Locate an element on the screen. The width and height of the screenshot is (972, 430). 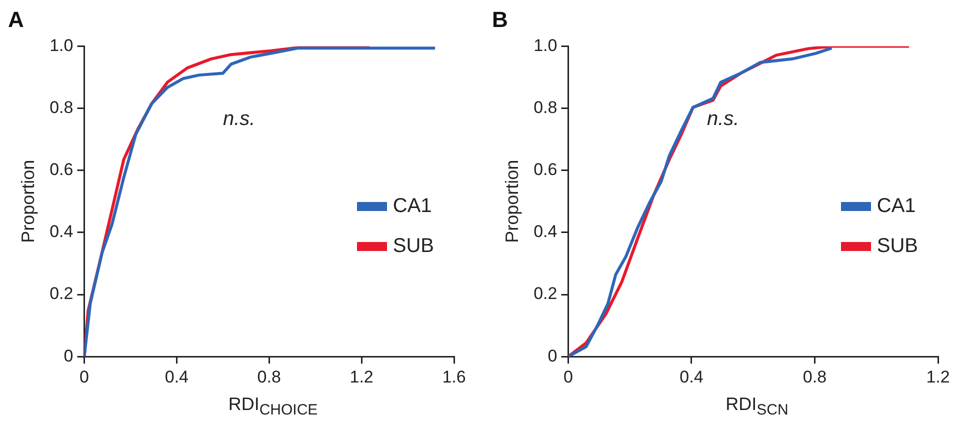
chart-title: B is located at coordinates (500, 19).